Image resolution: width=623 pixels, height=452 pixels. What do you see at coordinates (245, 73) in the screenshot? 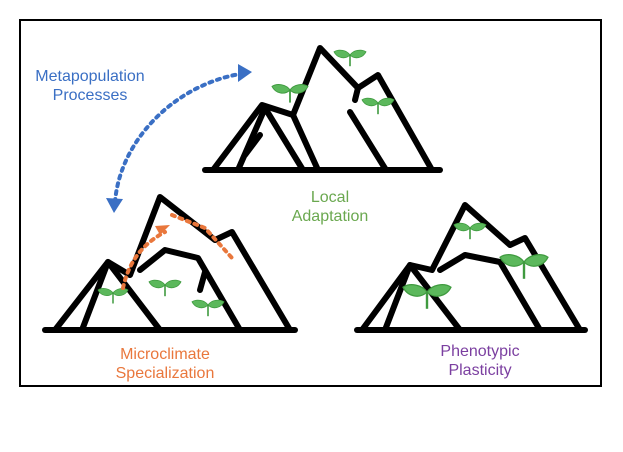
I see `metapopulation-arrowhead-top` at bounding box center [245, 73].